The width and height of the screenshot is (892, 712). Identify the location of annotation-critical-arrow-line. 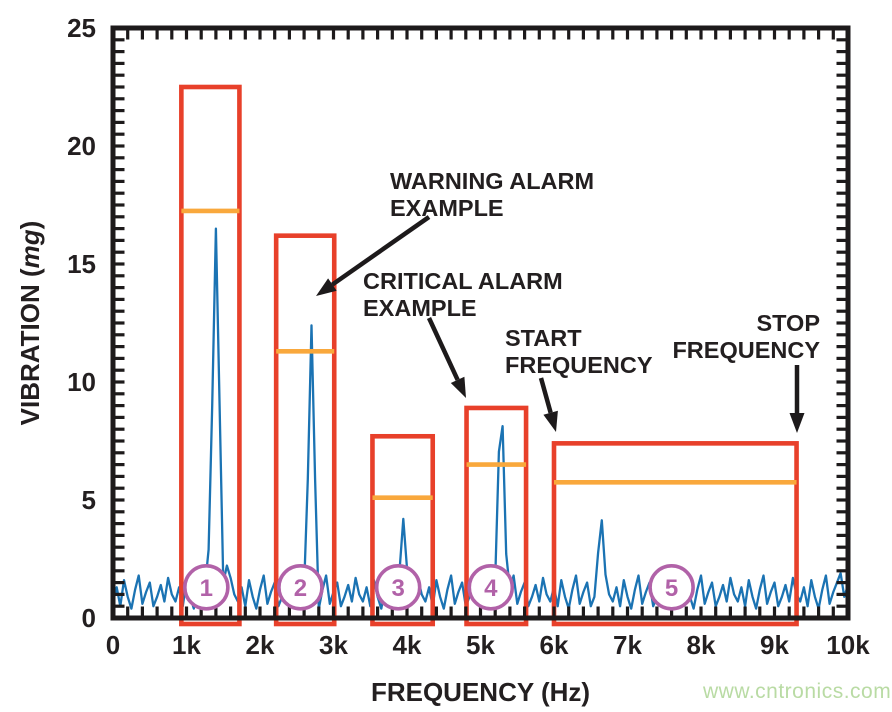
(443, 349).